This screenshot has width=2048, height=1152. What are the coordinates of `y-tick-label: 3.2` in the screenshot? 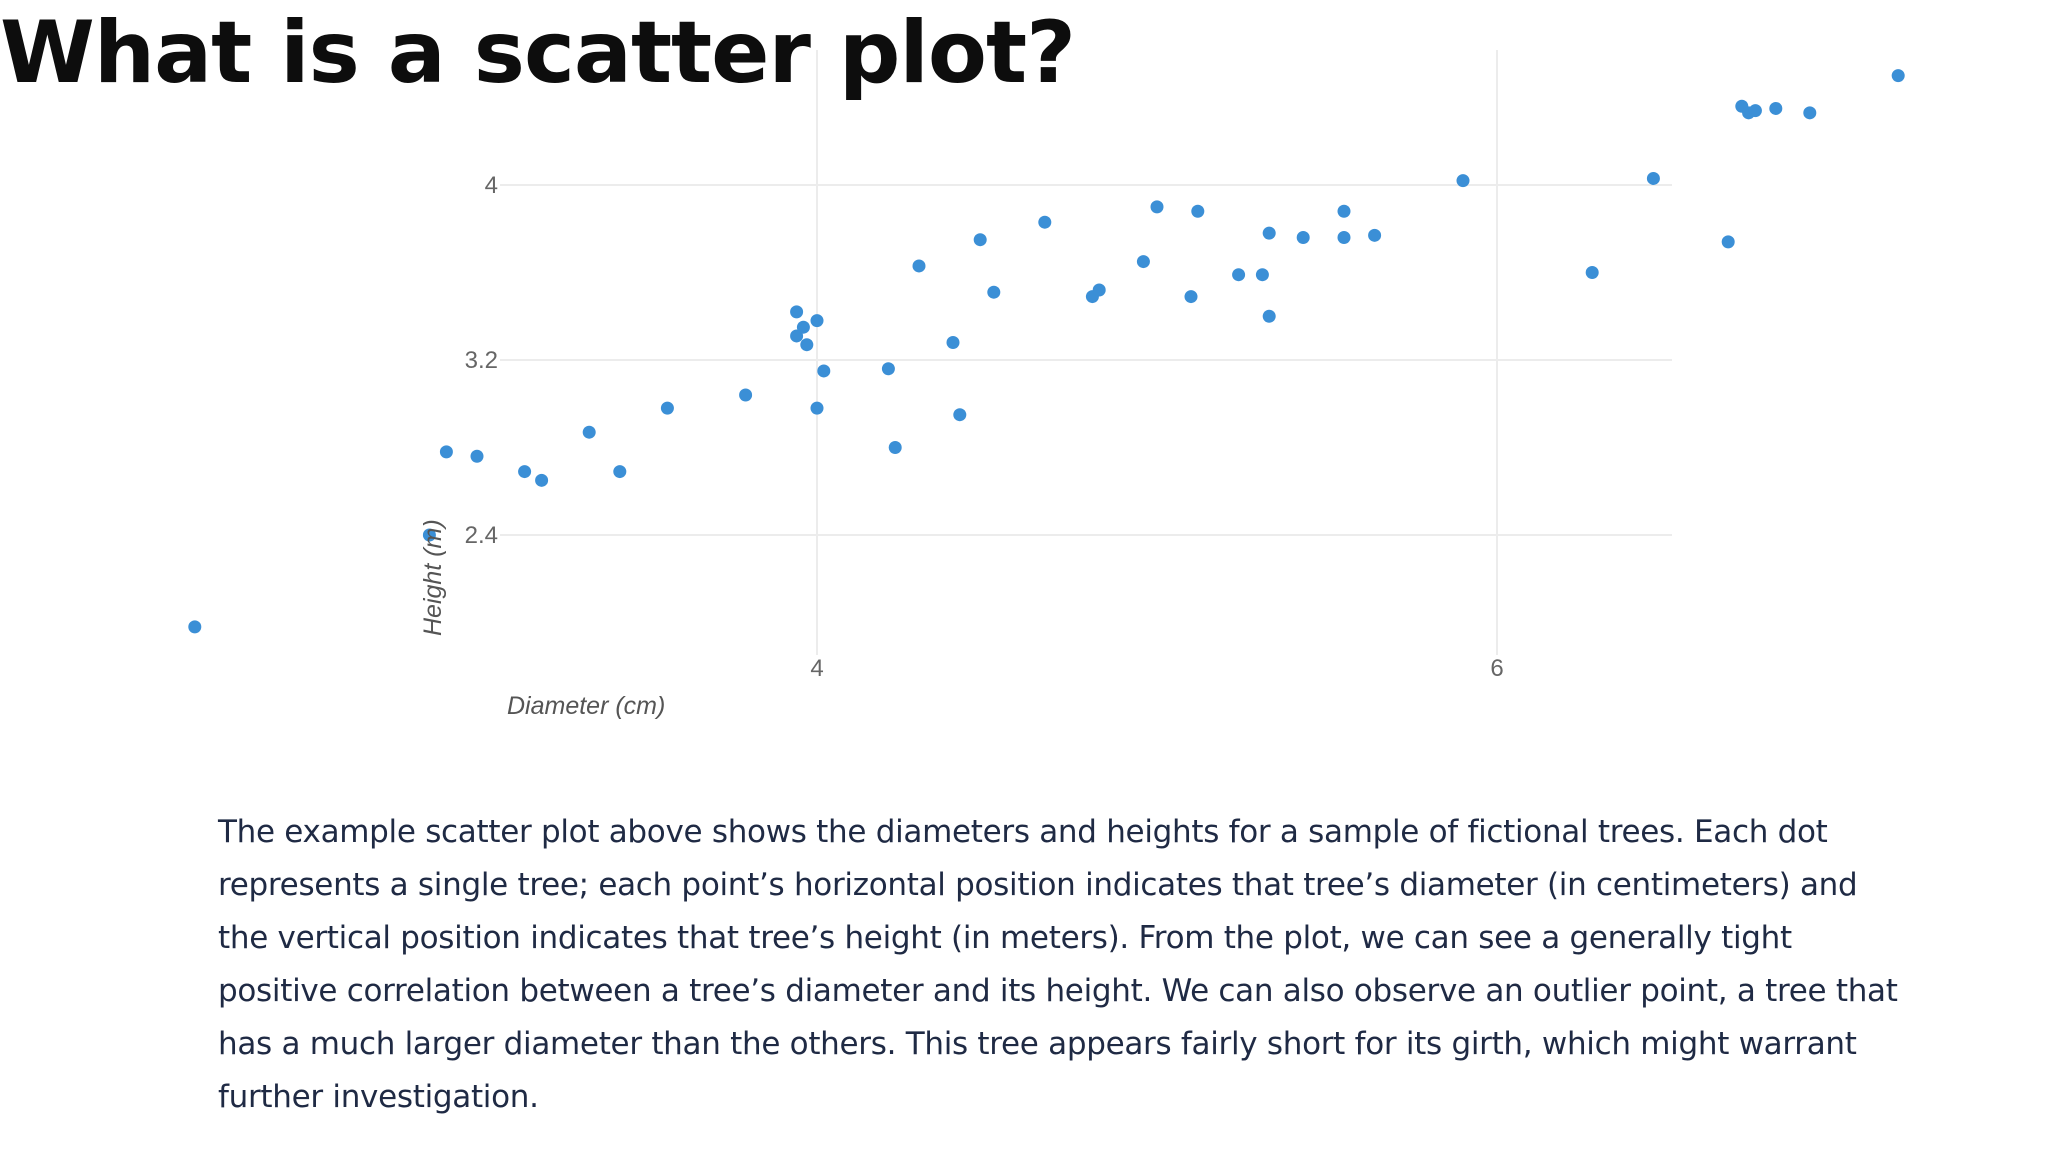 It's located at (481, 360).